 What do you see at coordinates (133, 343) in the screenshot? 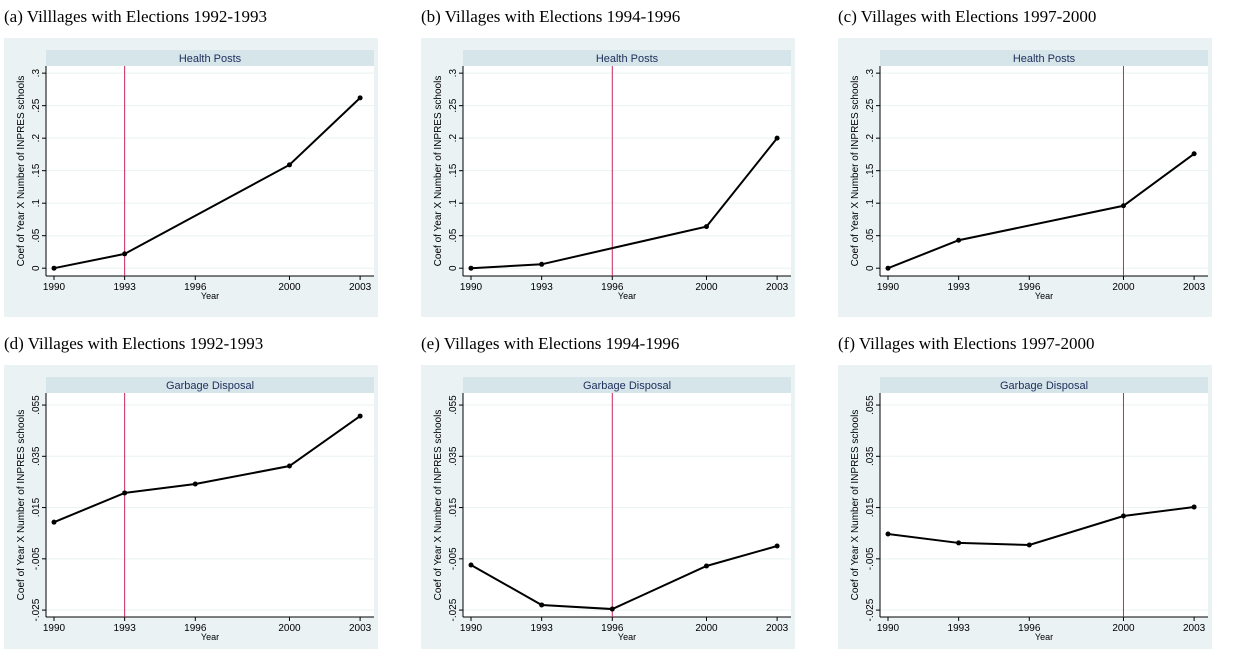
I see `caption: (d) Villages with Elections 1992-1993` at bounding box center [133, 343].